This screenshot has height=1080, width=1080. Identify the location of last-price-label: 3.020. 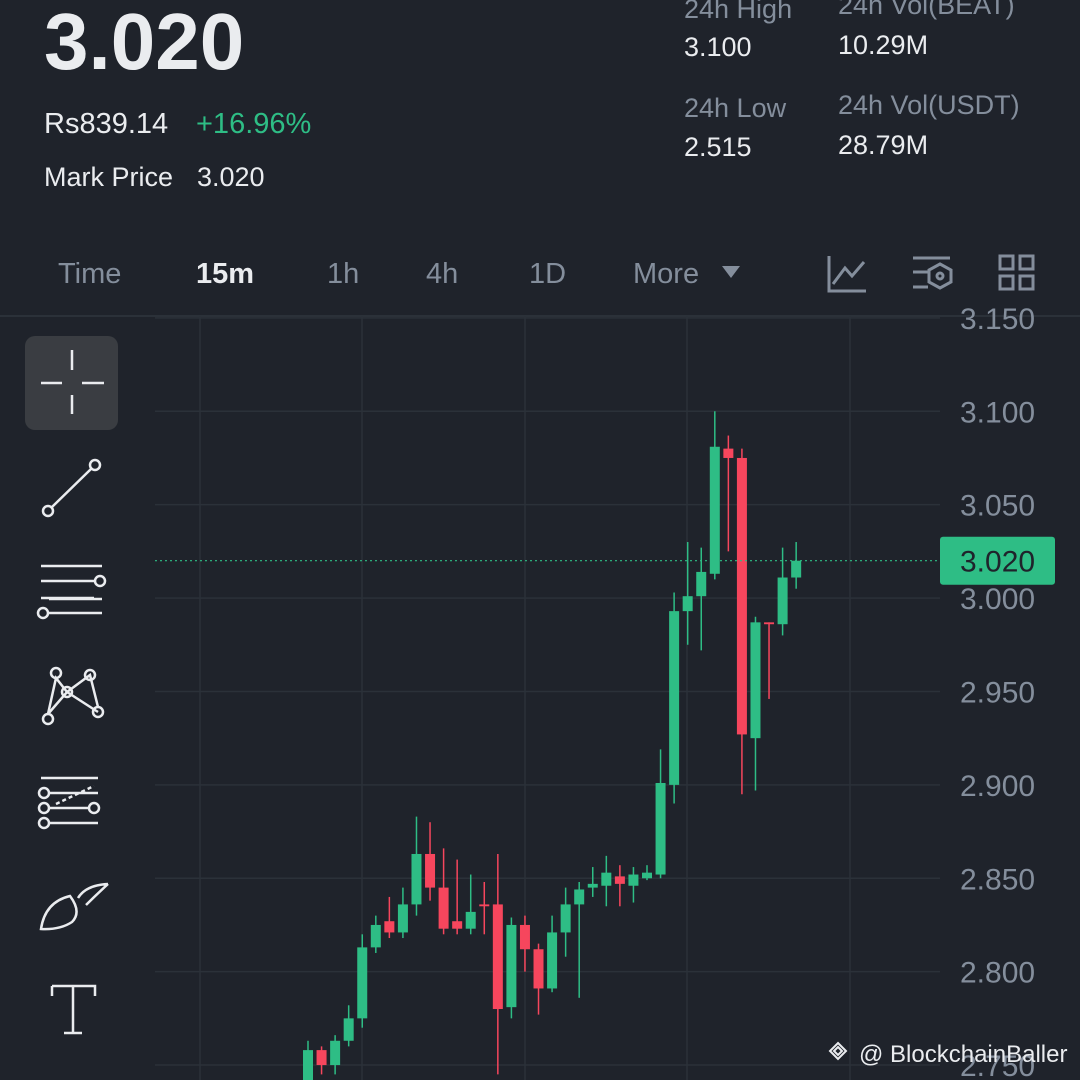
(997, 562).